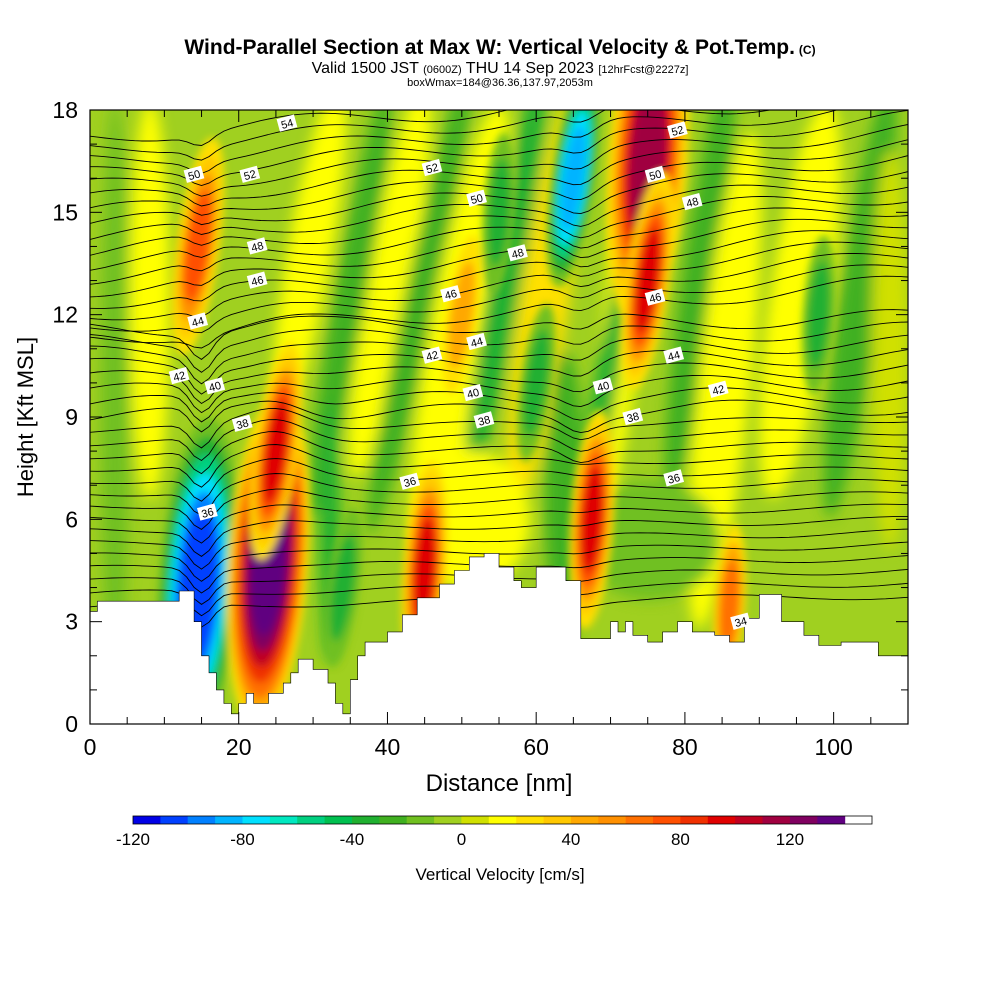  I want to click on colorbar-tick-label: 40, so click(570, 839).